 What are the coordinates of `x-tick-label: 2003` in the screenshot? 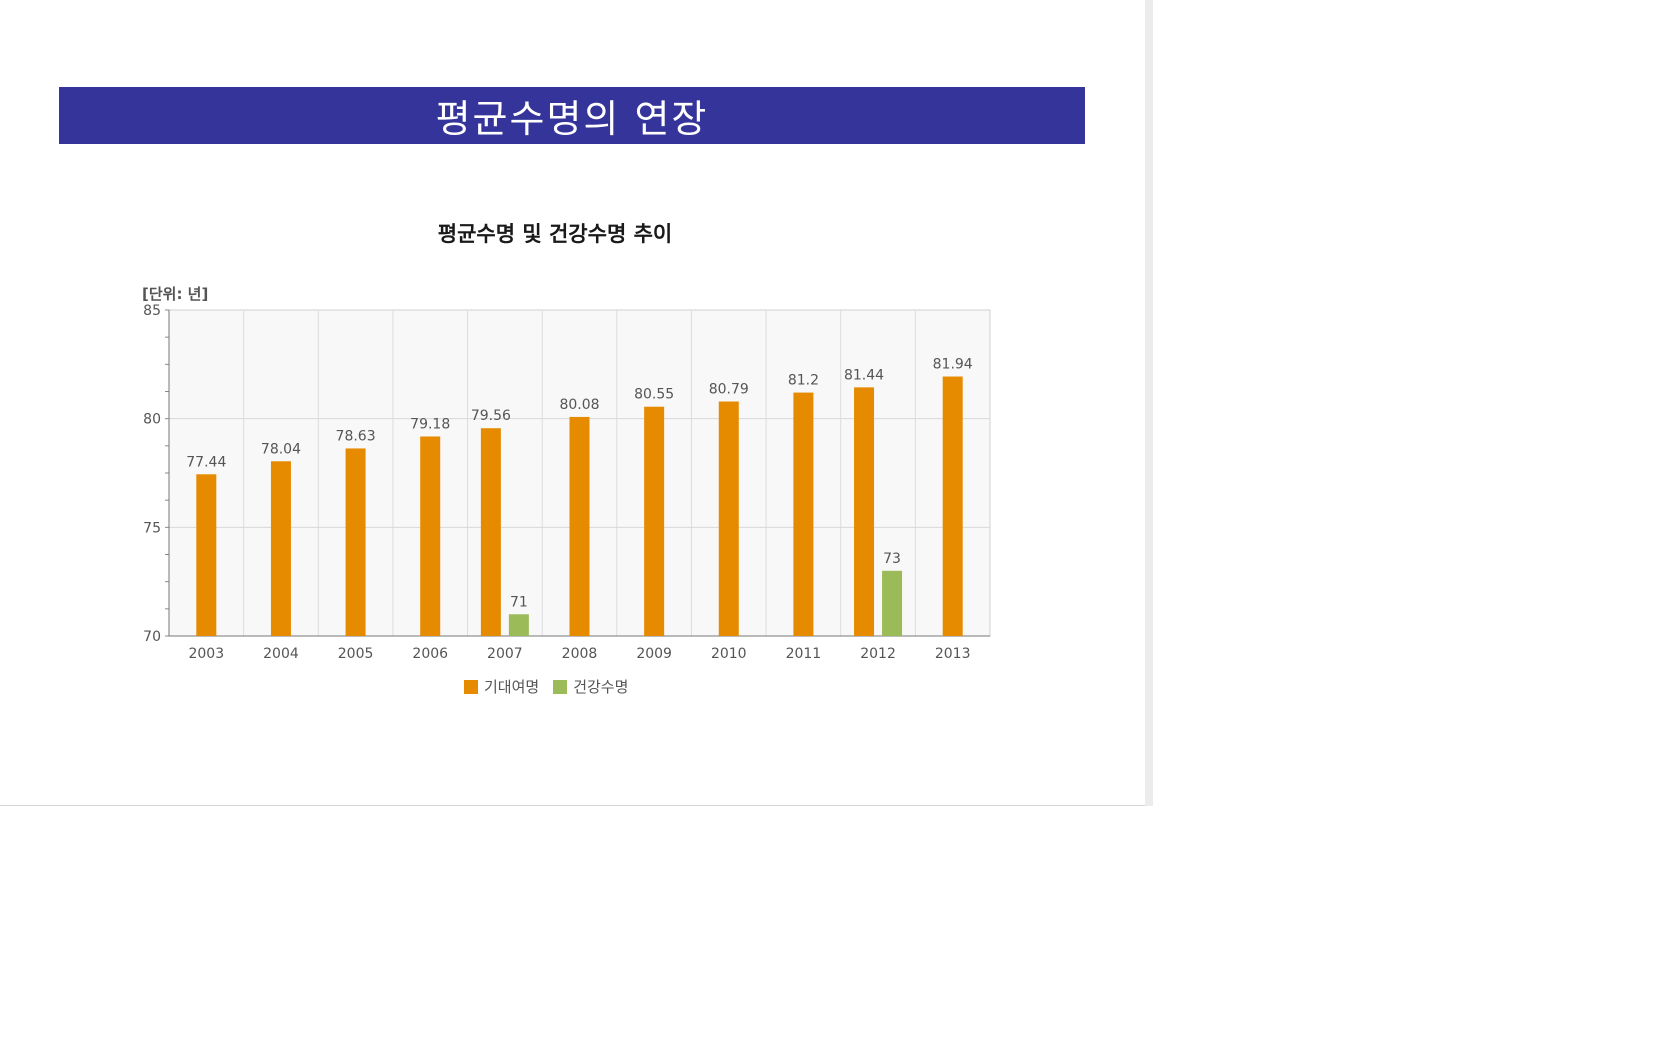 It's located at (206, 654).